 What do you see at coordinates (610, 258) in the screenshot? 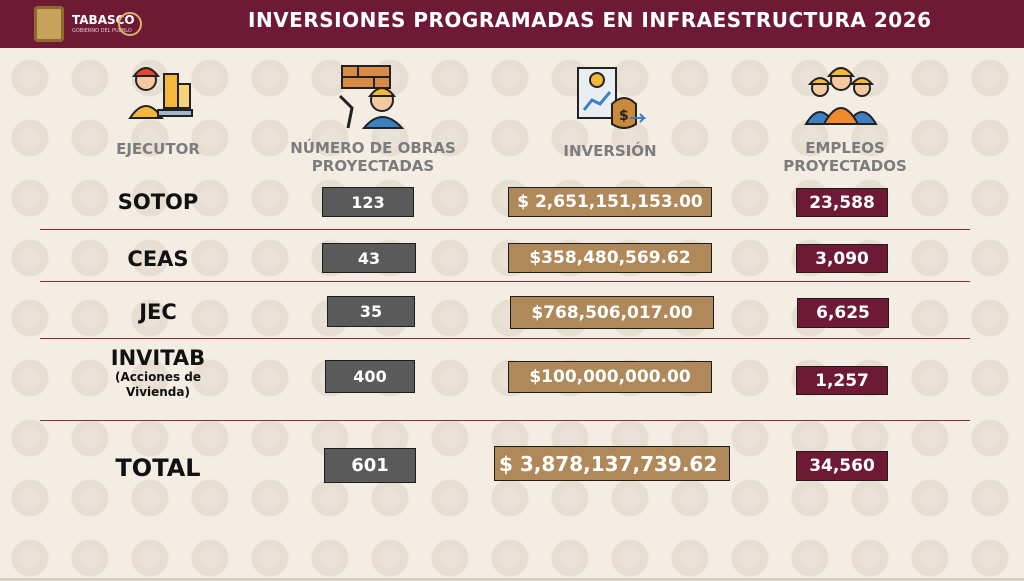
I see `inversion-value: $358,480,569.62` at bounding box center [610, 258].